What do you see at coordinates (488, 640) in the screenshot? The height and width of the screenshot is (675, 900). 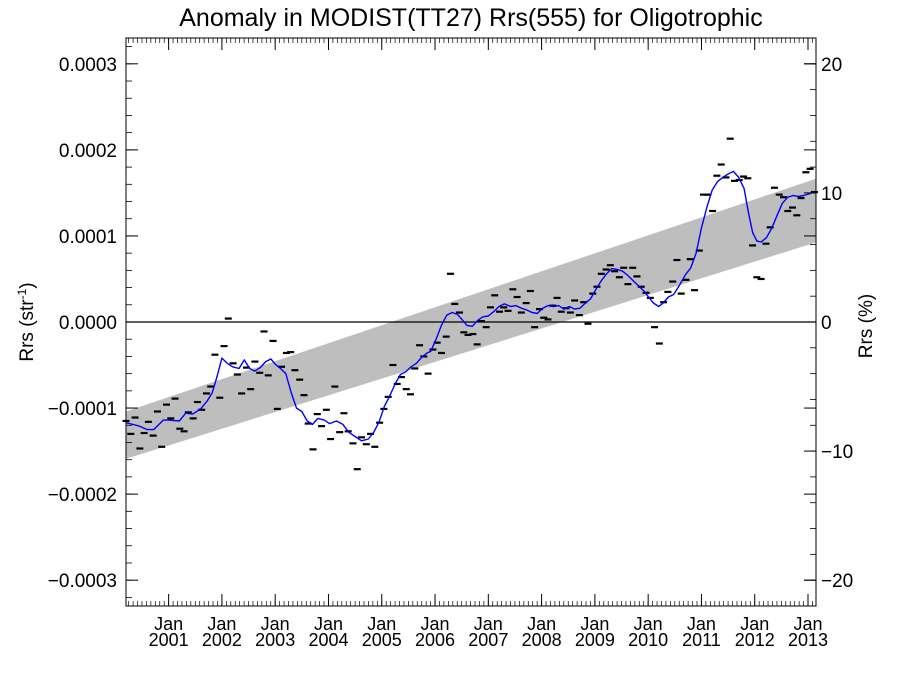 I see `x-tick-year-label: 2007` at bounding box center [488, 640].